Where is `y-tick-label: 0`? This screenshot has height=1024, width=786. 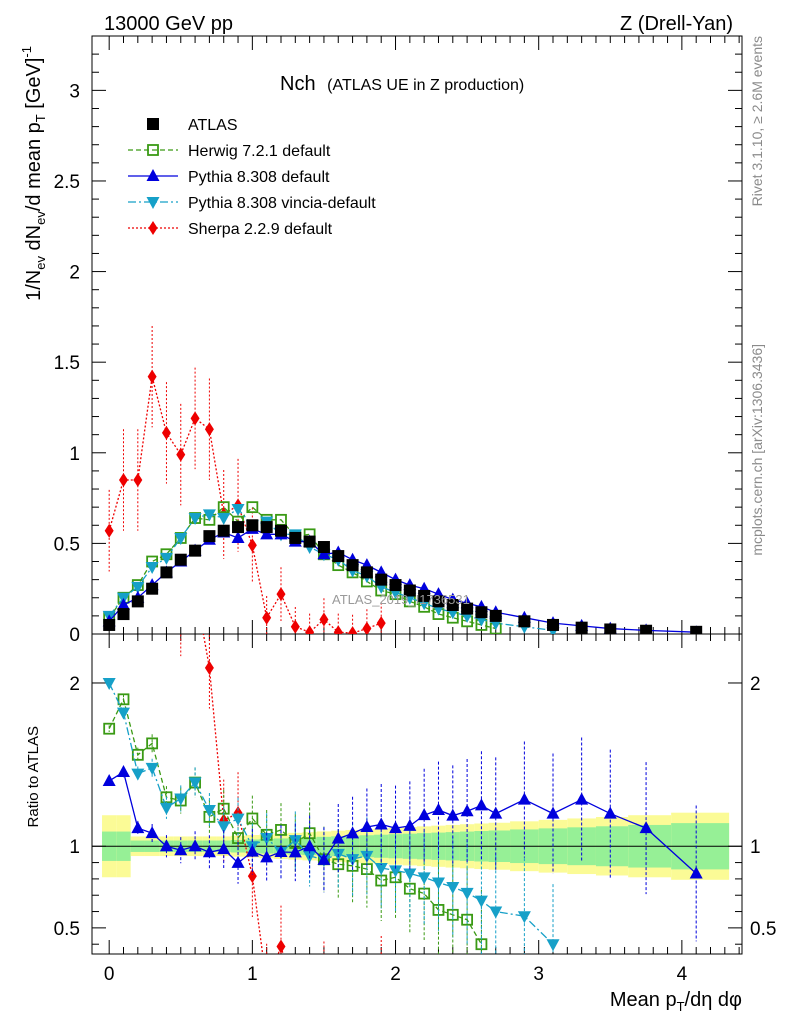 y-tick-label: 0 is located at coordinates (74, 635).